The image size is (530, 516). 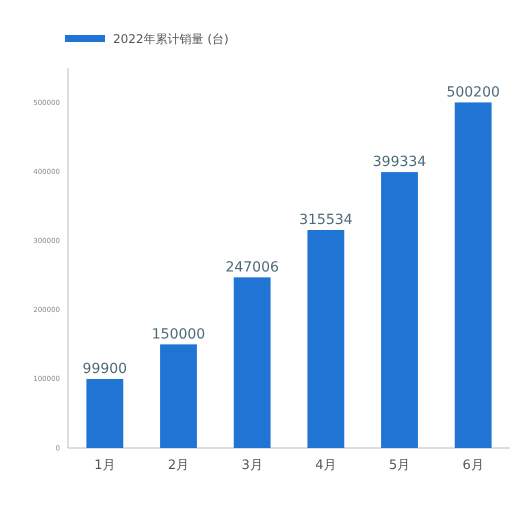 I want to click on data-label: 150000, so click(x=179, y=334).